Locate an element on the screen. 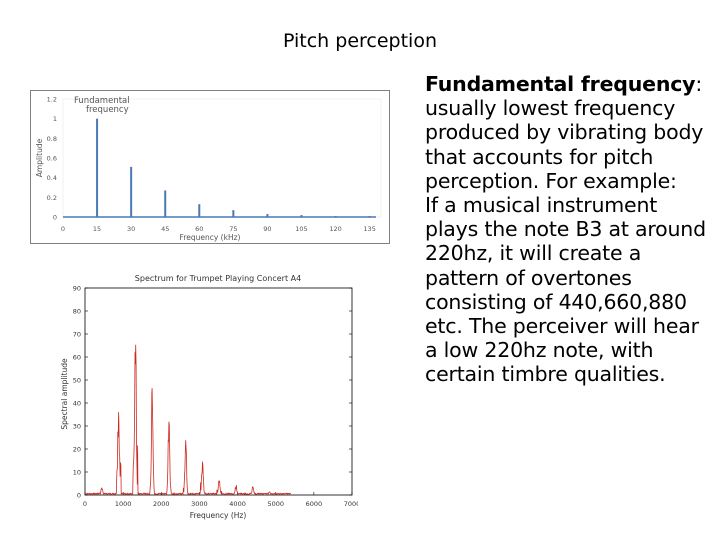 This screenshot has width=720, height=540. chart1-y-tick-label: 1.2 is located at coordinates (52, 100).